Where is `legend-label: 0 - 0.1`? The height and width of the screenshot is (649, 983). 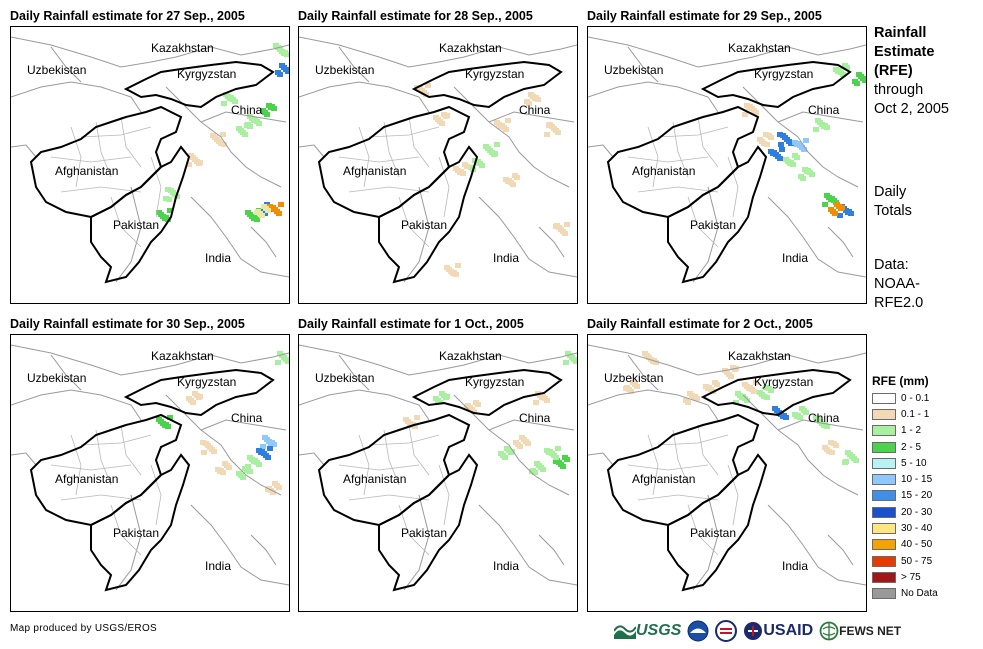
legend-label: 0 - 0.1 is located at coordinates (915, 398).